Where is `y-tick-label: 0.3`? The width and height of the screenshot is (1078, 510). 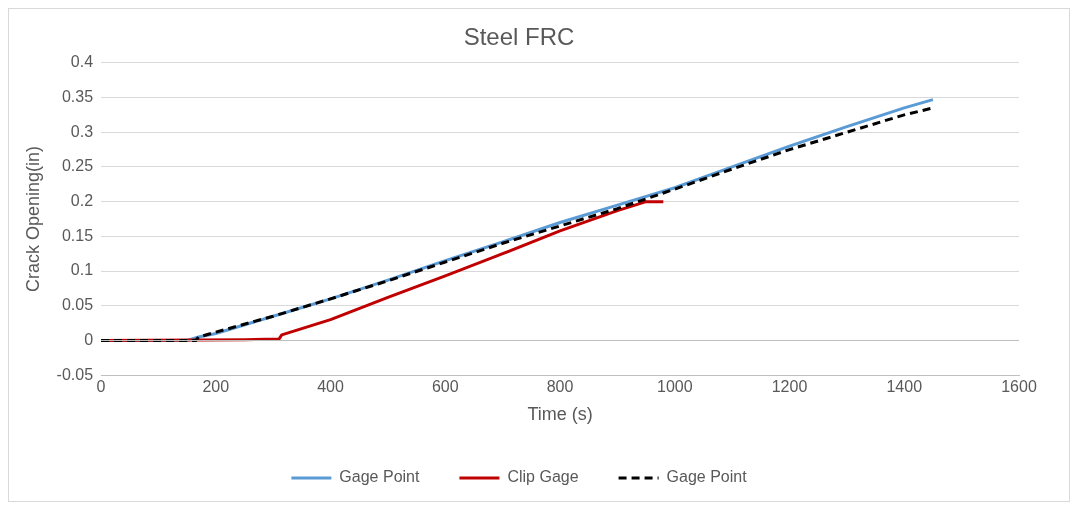
y-tick-label: 0.3 is located at coordinates (82, 131).